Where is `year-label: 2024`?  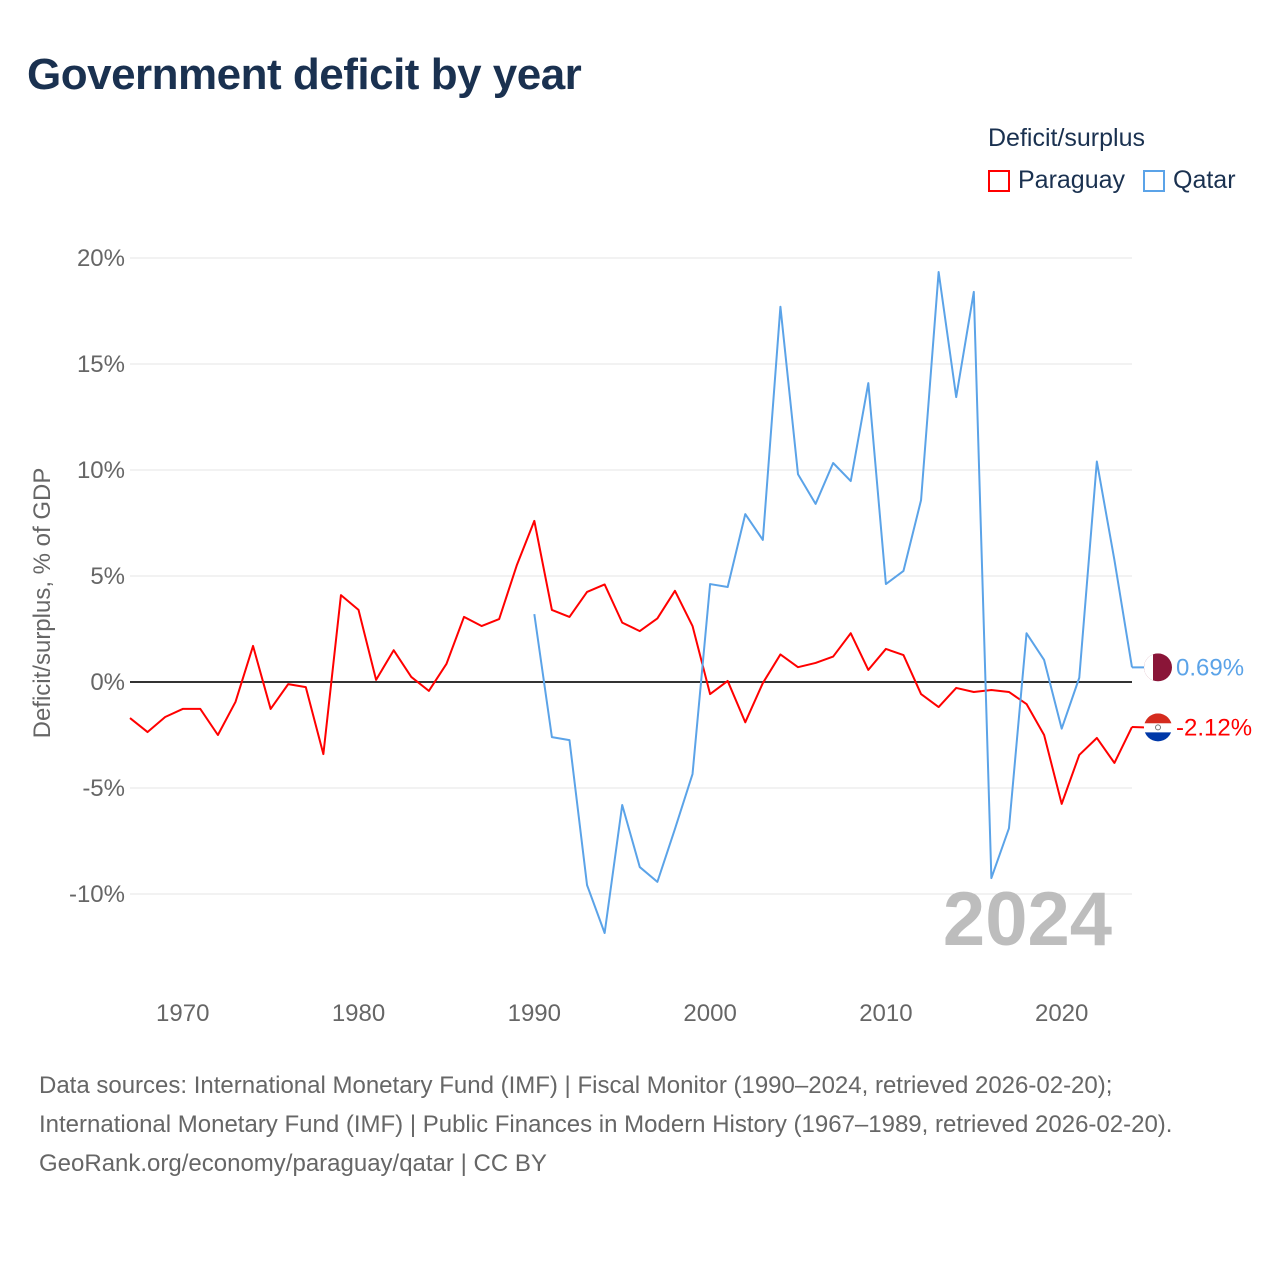
year-label: 2024 is located at coordinates (1027, 919).